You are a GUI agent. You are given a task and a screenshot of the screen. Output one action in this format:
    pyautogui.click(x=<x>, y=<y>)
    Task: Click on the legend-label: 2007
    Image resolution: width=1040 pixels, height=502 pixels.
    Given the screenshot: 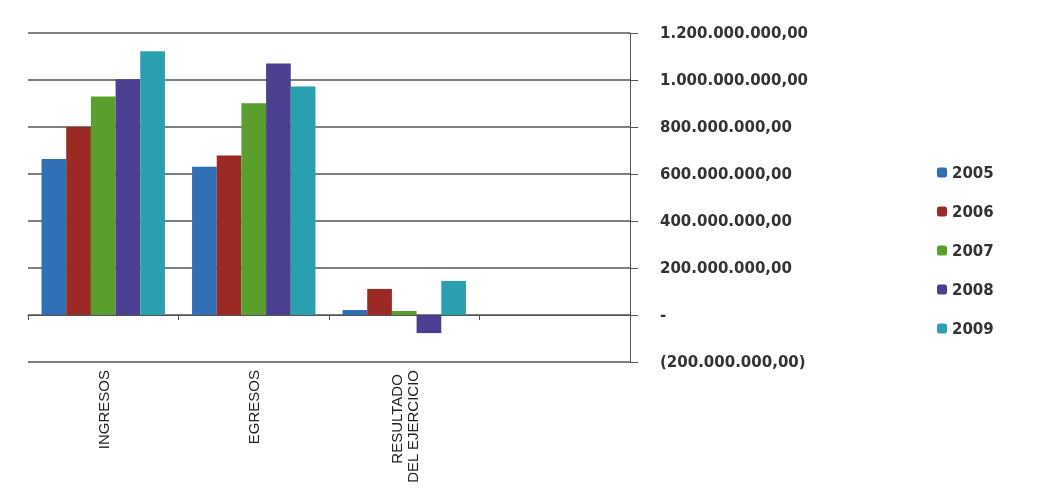 What is the action you would take?
    pyautogui.click(x=973, y=250)
    